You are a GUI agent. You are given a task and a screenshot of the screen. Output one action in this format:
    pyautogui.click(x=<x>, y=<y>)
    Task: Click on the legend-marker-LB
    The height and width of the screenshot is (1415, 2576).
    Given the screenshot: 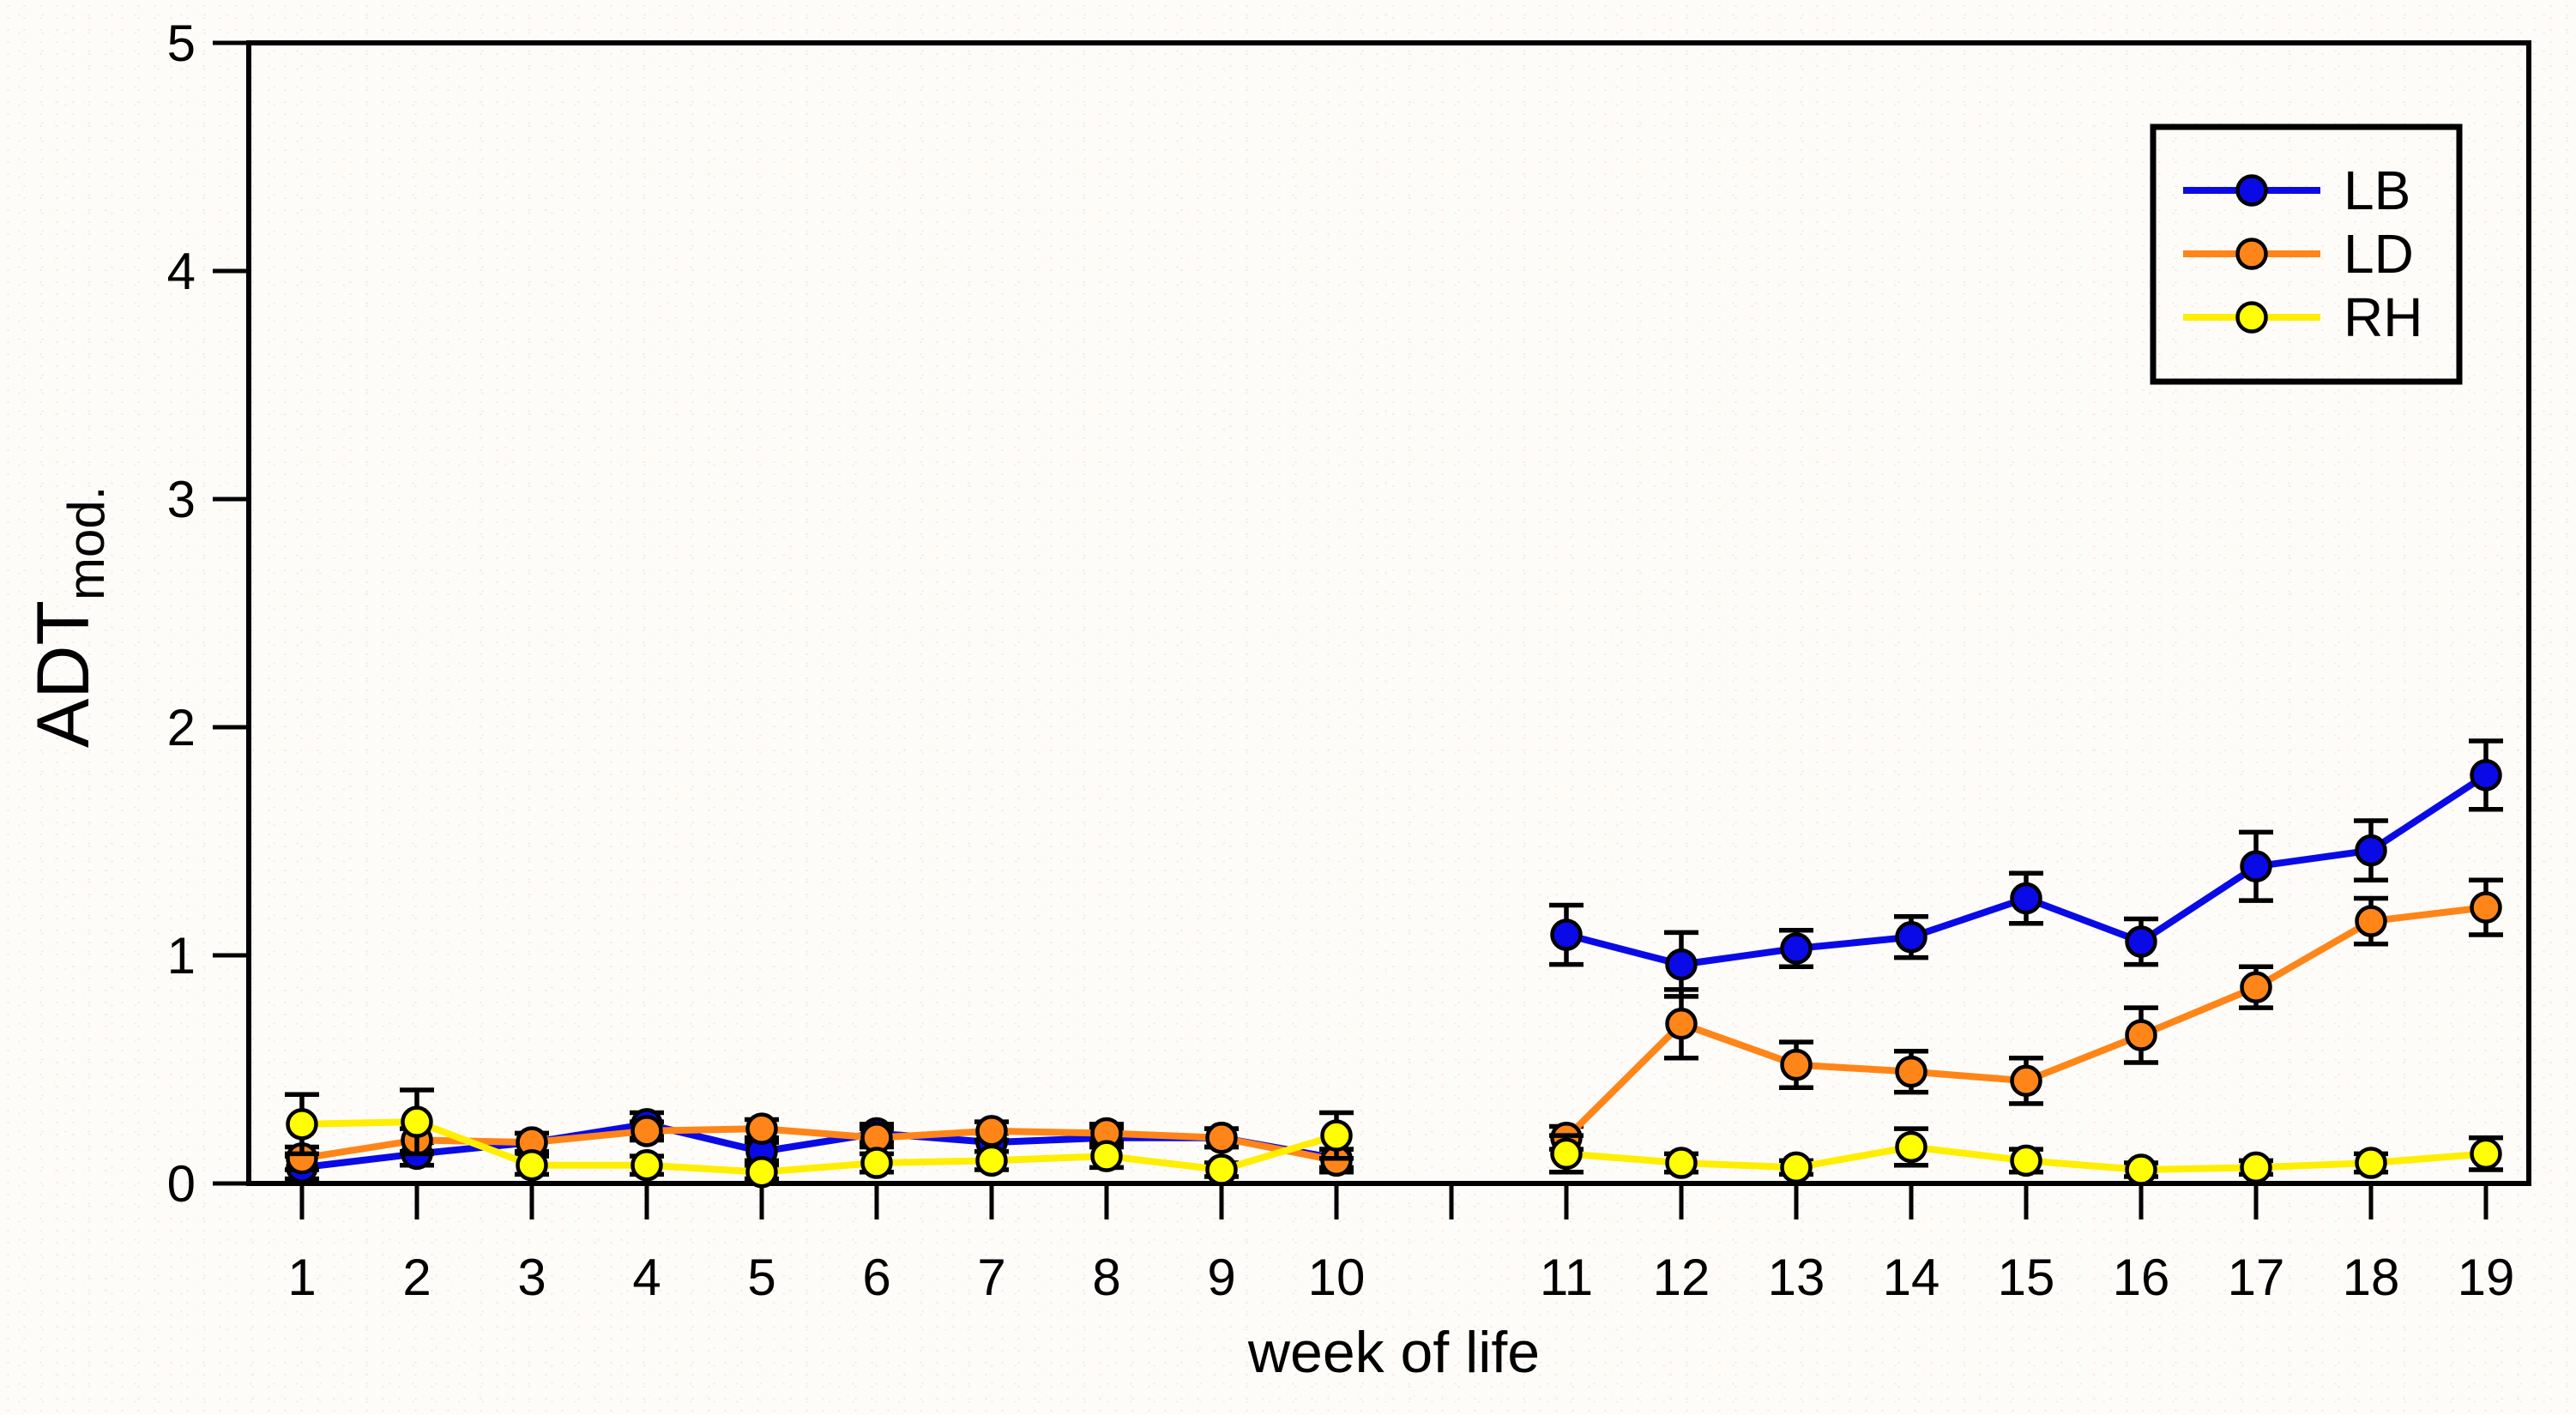 What is the action you would take?
    pyautogui.click(x=2251, y=190)
    